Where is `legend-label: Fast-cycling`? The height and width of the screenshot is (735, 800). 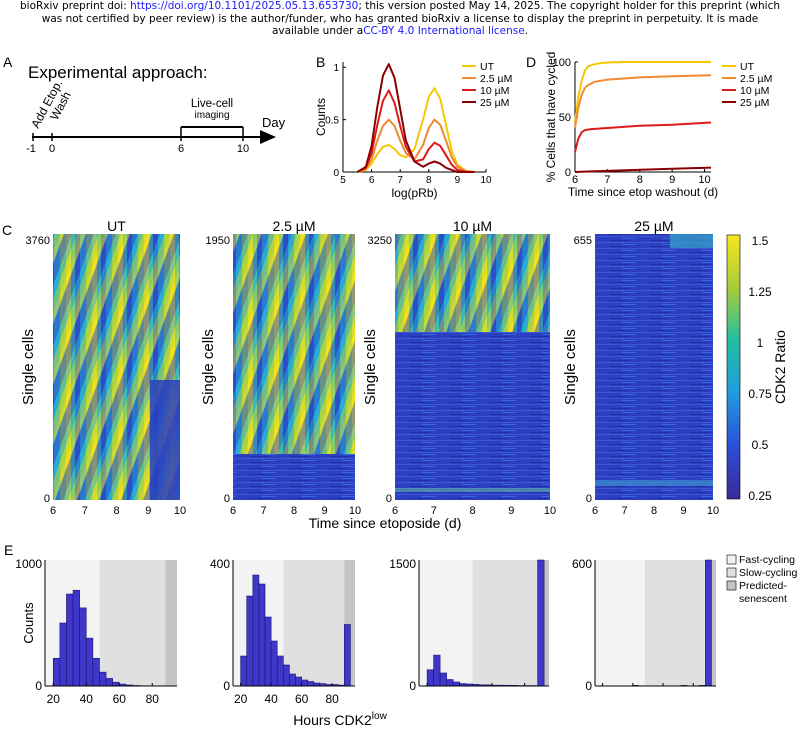
legend-label: Fast-cycling is located at coordinates (767, 560).